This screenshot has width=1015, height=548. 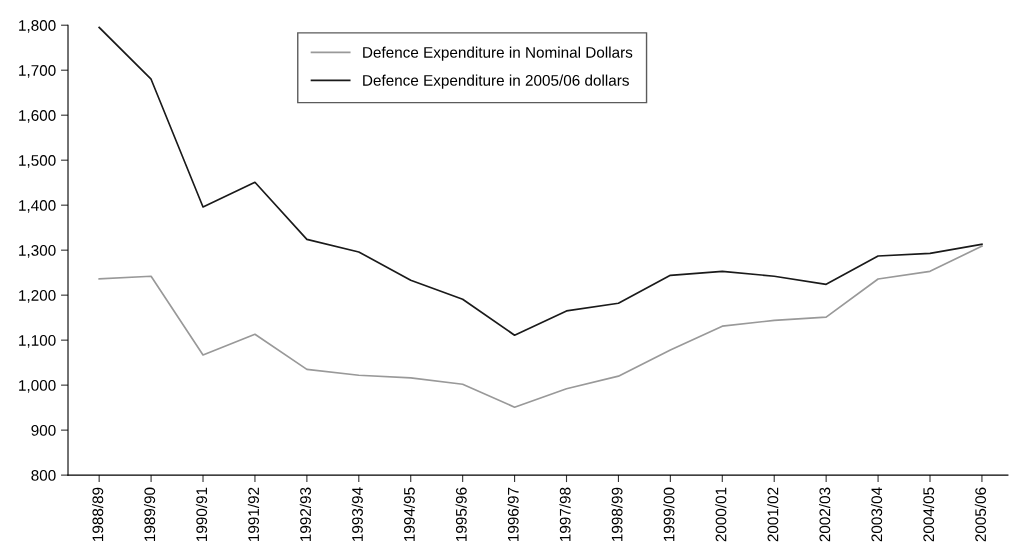 What do you see at coordinates (37, 71) in the screenshot?
I see `y-tick-label: 1,700` at bounding box center [37, 71].